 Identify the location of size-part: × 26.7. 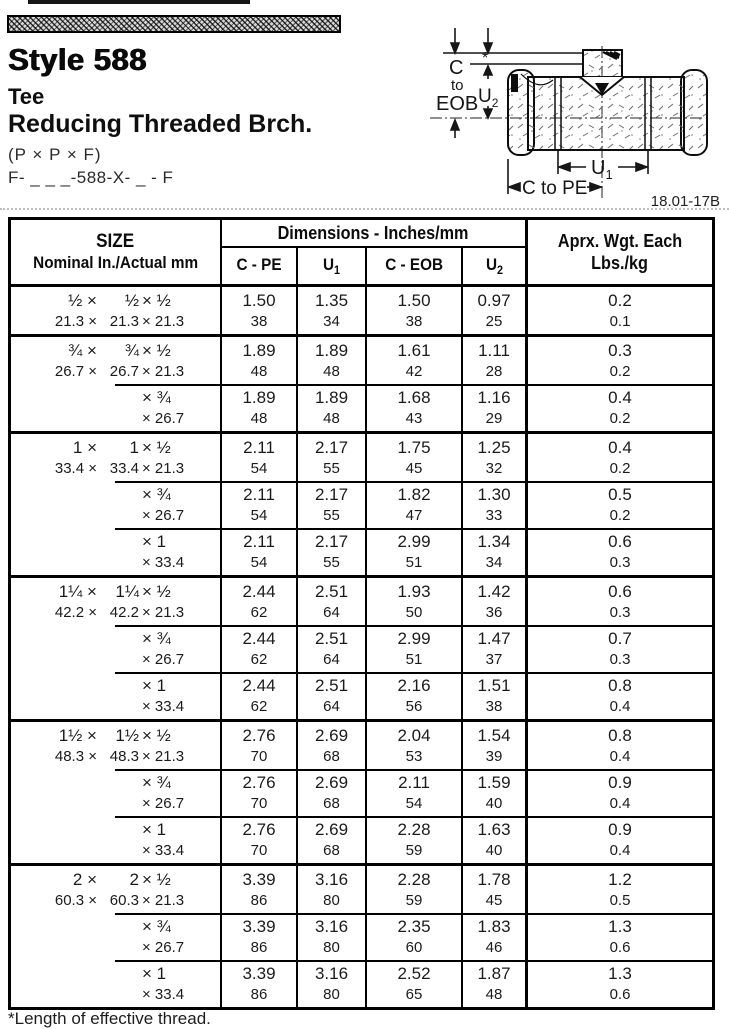
(163, 803).